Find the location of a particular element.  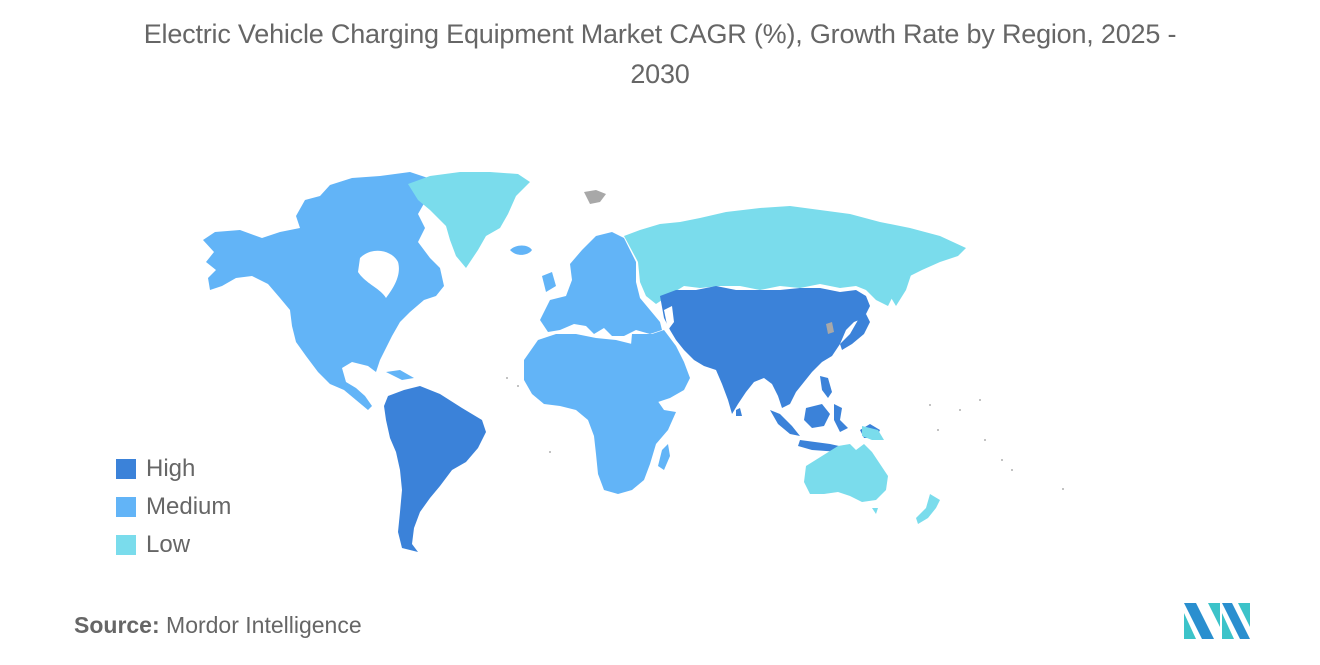

region-korea is located at coordinates (830, 328).